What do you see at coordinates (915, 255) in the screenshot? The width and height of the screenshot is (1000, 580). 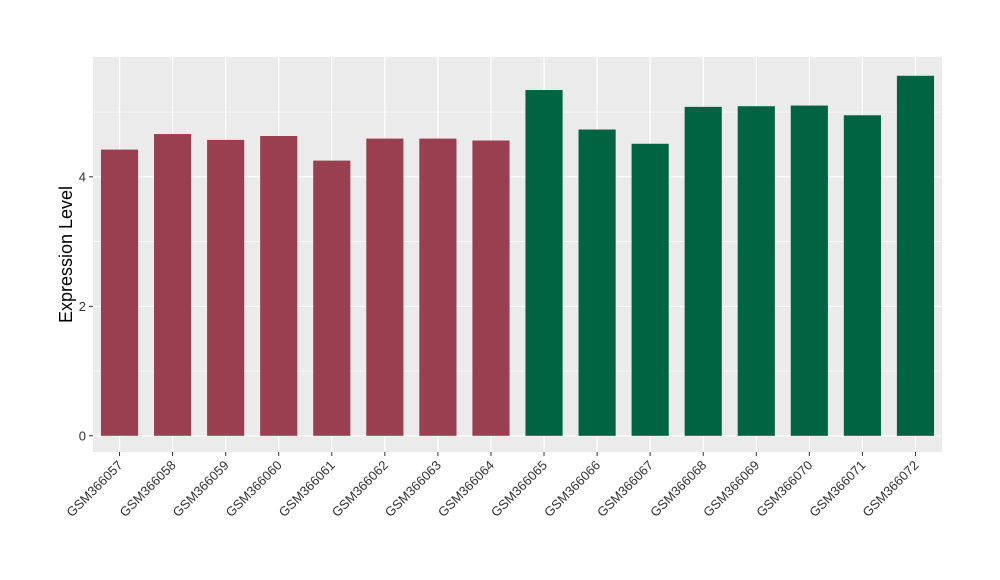 I see `bar-GSM366072` at bounding box center [915, 255].